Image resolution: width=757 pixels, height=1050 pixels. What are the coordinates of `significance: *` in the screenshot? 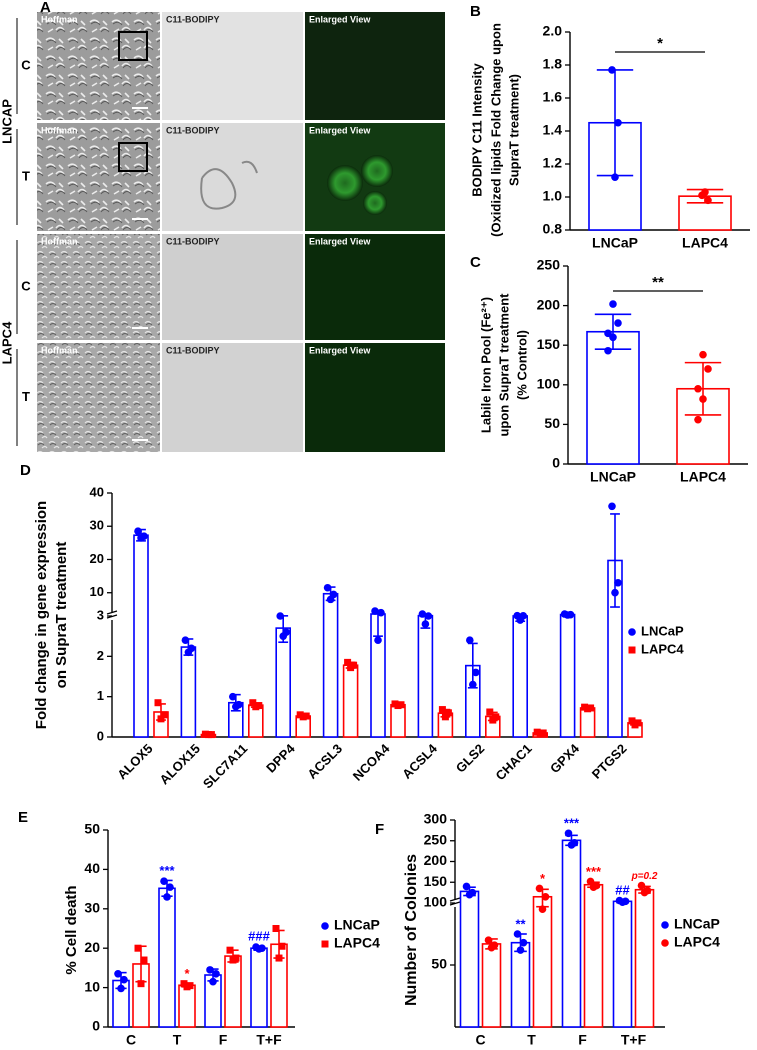 It's located at (660, 43).